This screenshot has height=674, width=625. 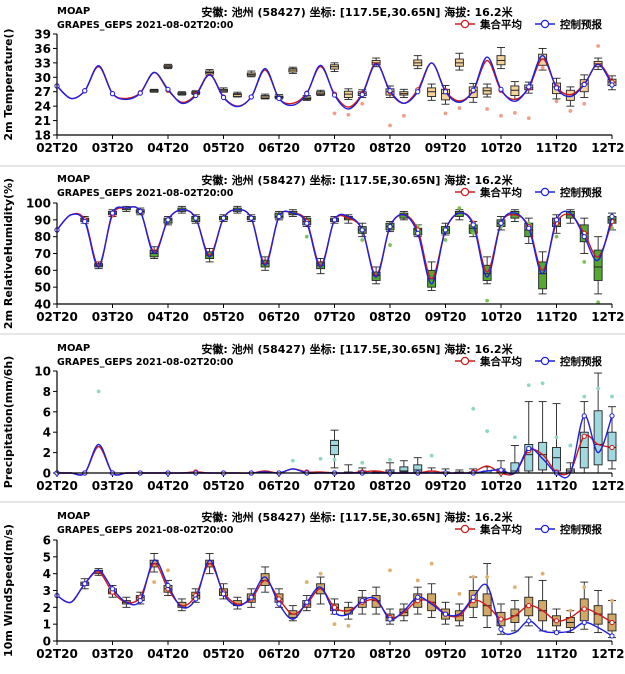 I want to click on model-run-label: GRAPES_GEPS 2021-08-02T20:00, so click(x=145, y=193).